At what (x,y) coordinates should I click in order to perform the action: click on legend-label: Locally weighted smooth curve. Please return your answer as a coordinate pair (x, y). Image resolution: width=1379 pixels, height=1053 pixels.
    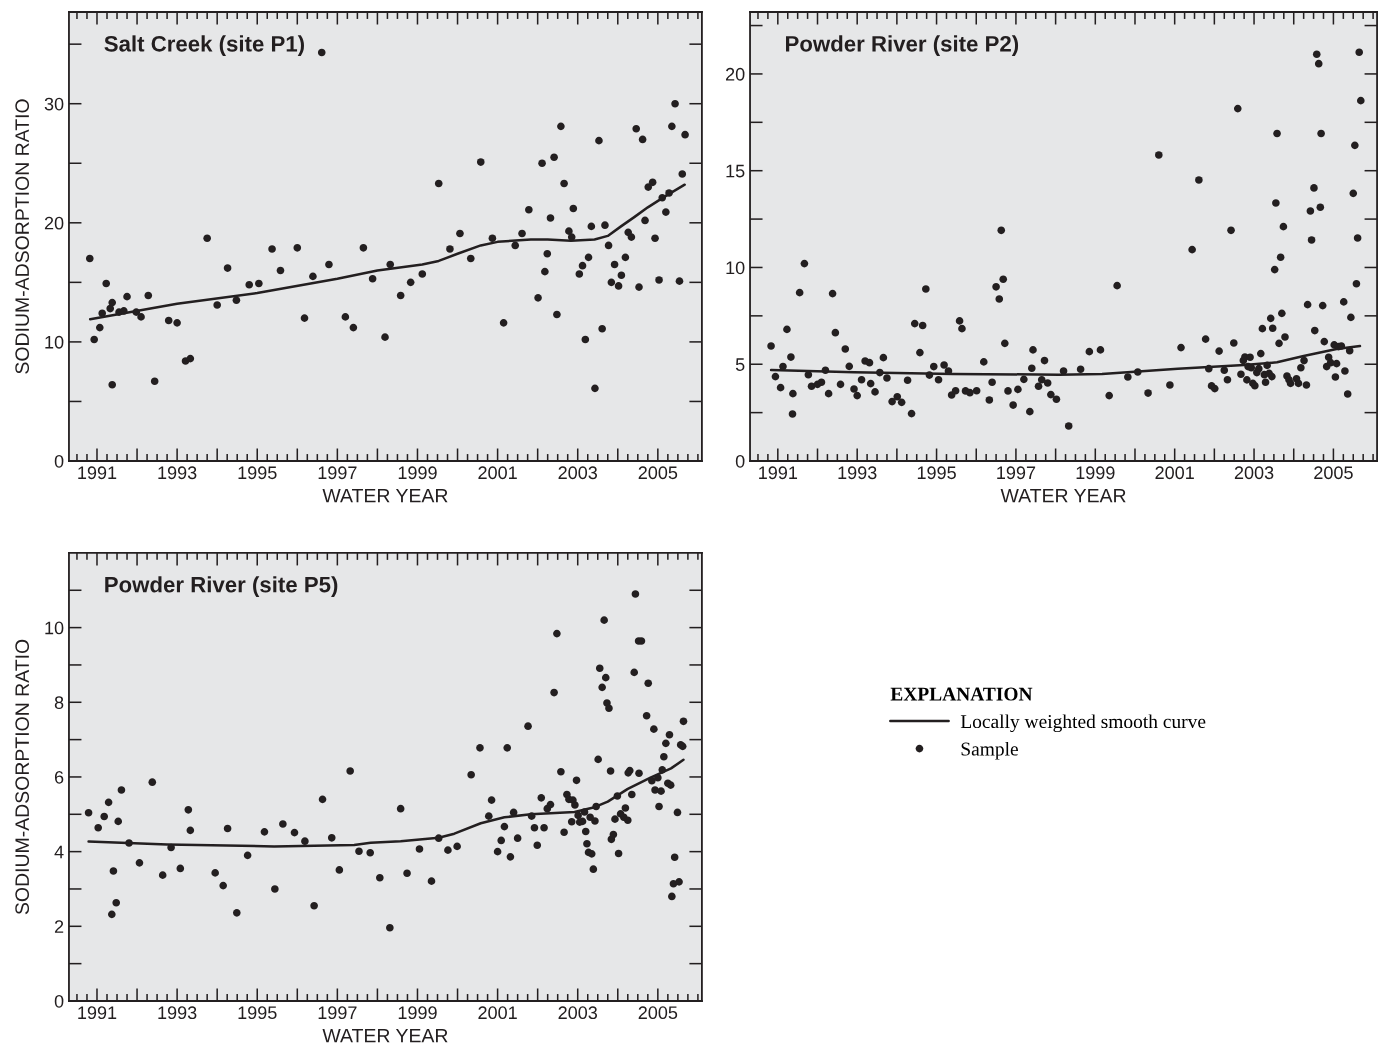
    Looking at the image, I should click on (1083, 723).